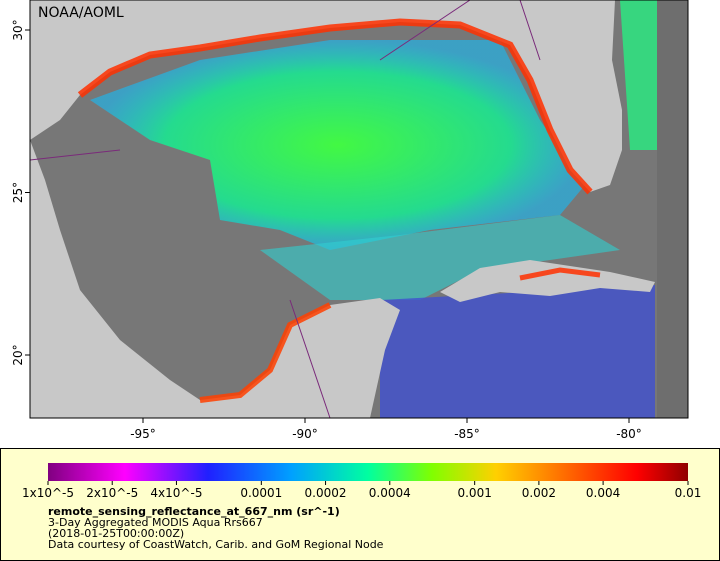  Describe the element at coordinates (629, 434) in the screenshot. I see `lon-tick-label: -80°` at that location.